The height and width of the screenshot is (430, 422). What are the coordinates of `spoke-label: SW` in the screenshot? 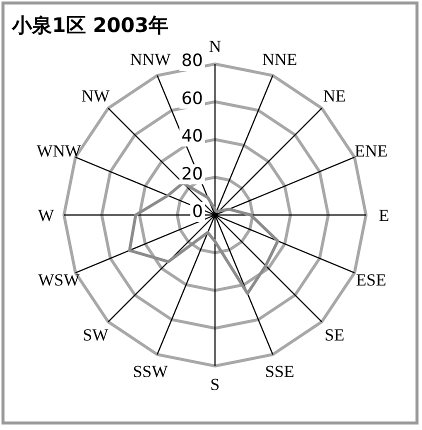 It's located at (96, 335).